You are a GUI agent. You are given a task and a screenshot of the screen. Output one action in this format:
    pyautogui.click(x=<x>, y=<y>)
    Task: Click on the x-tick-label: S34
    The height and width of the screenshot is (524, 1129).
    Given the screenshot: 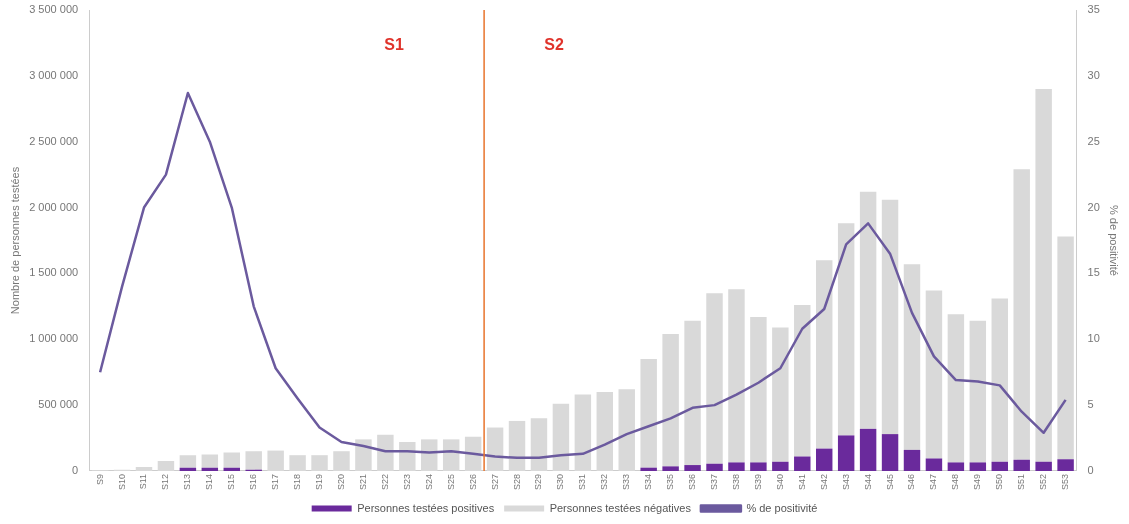 What is the action you would take?
    pyautogui.click(x=648, y=481)
    